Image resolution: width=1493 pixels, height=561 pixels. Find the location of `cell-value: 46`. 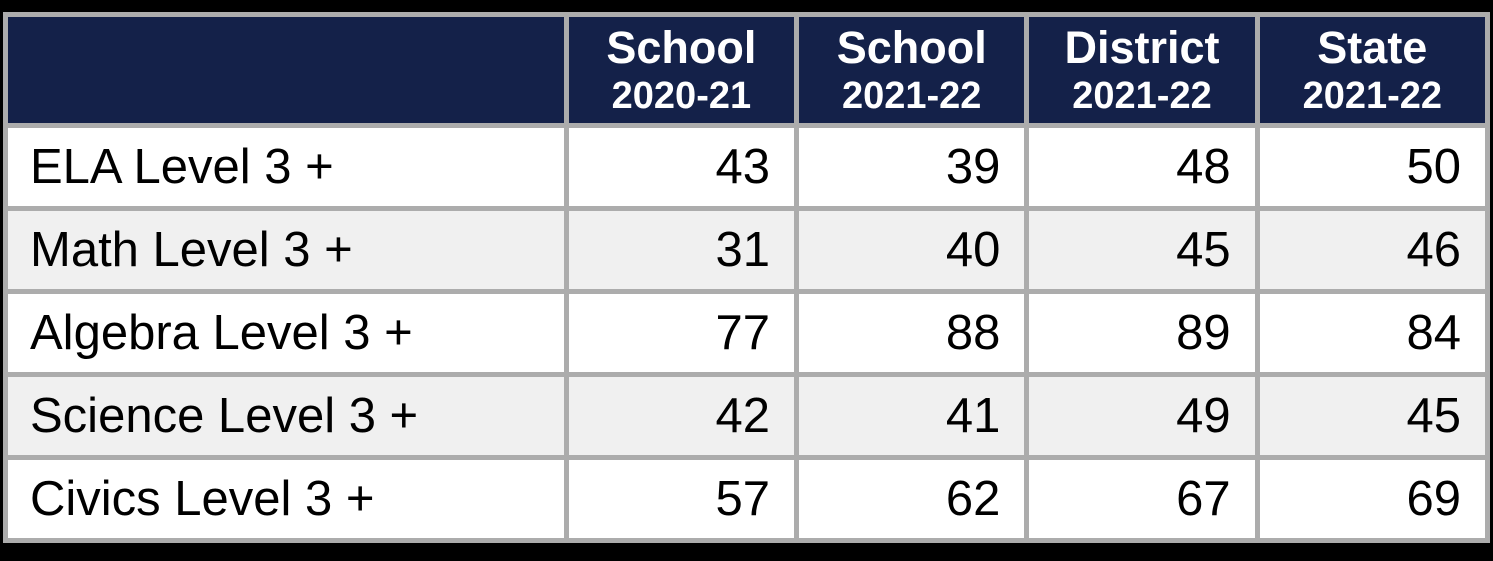

cell-value: 46 is located at coordinates (1372, 250).